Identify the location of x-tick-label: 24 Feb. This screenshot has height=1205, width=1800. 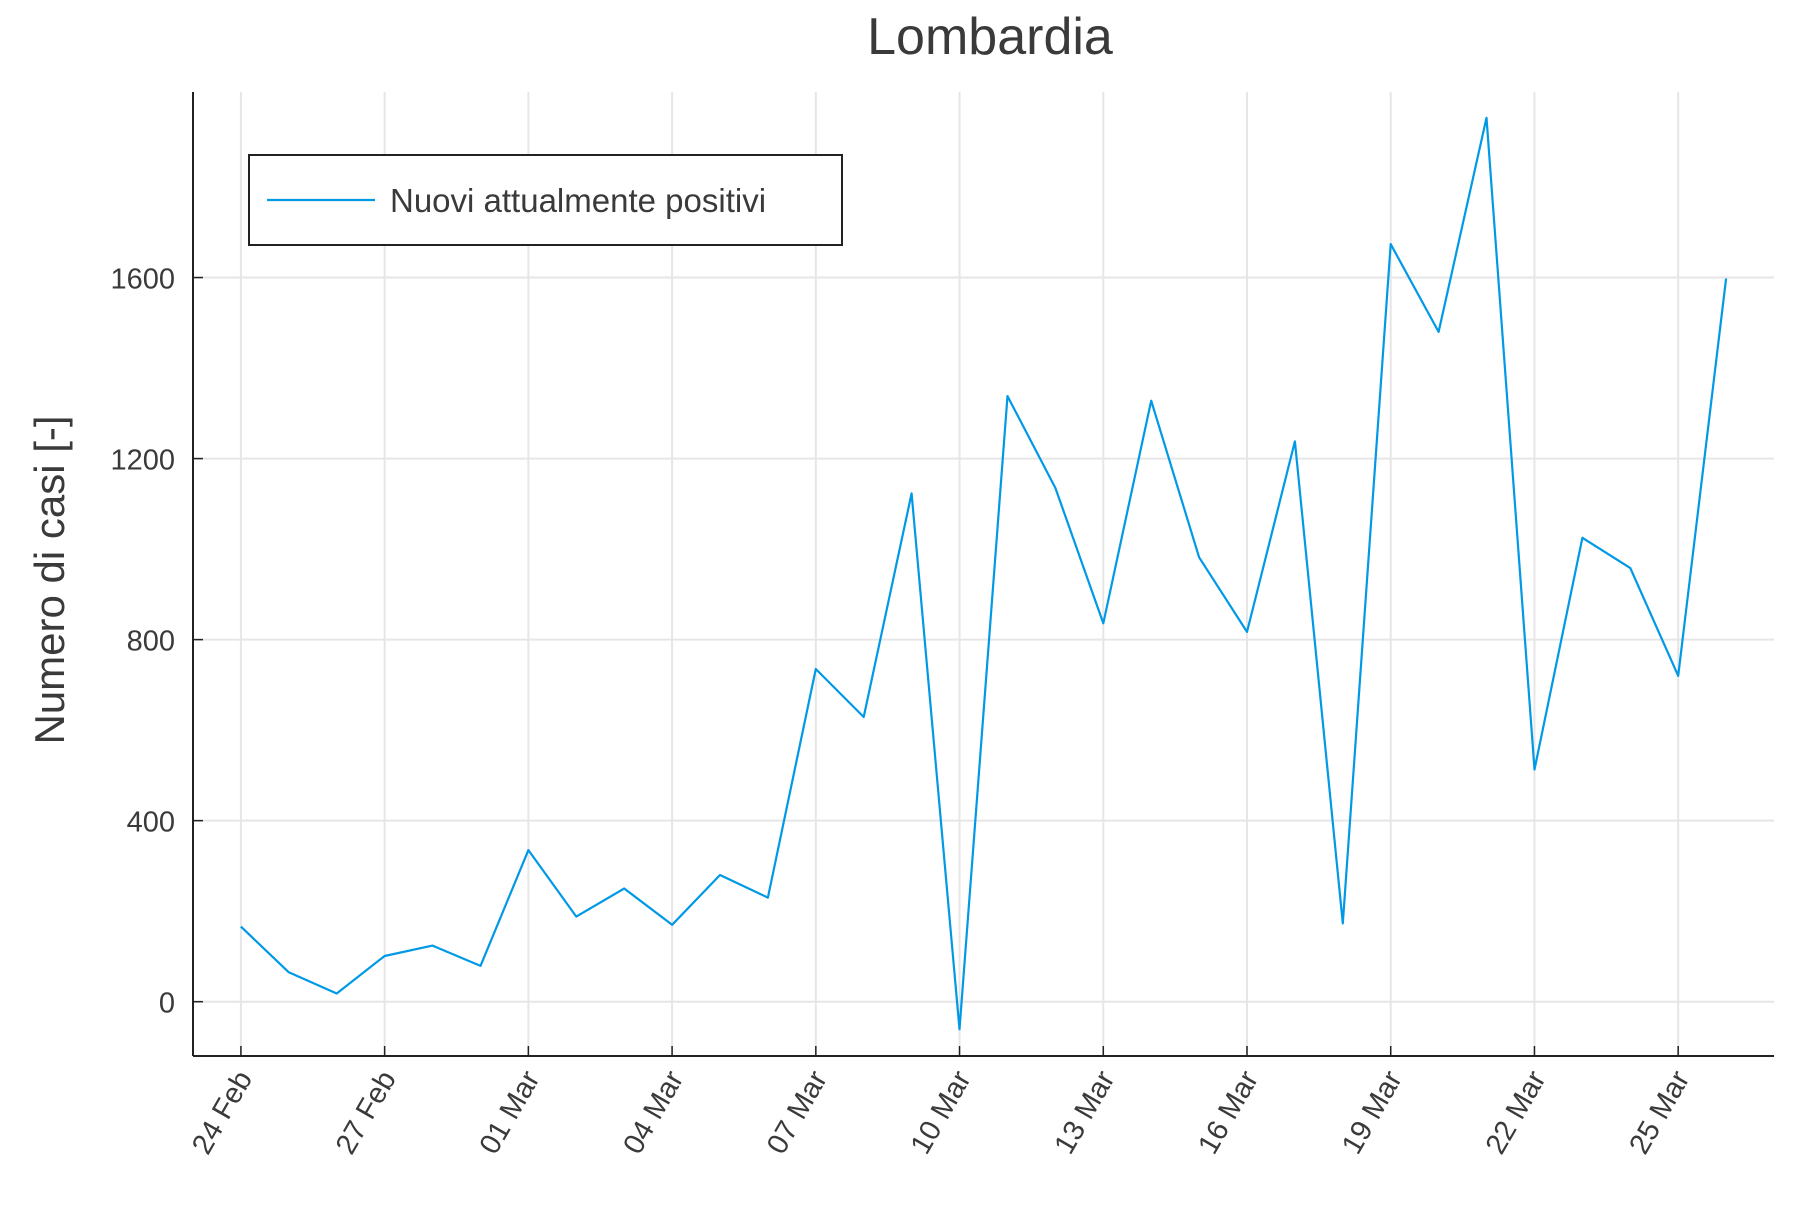
(222, 1113).